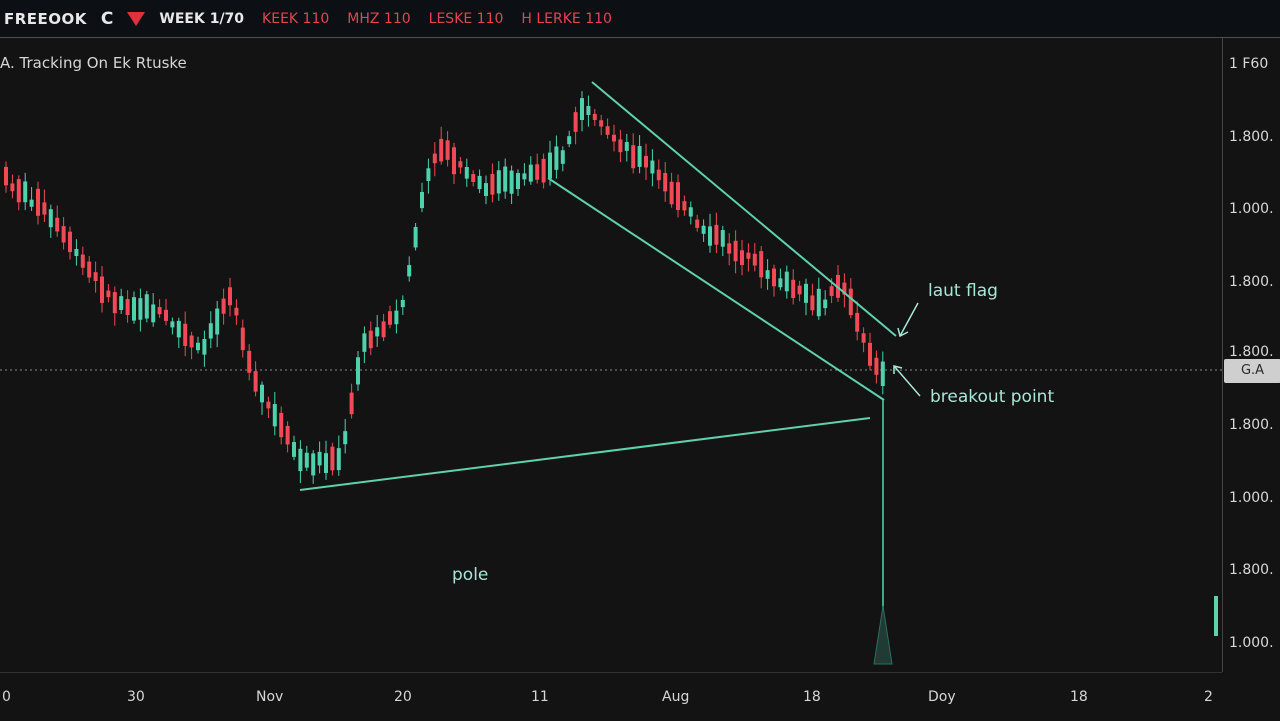 The height and width of the screenshot is (721, 1280). I want to click on pole-trendline, so click(585, 454).